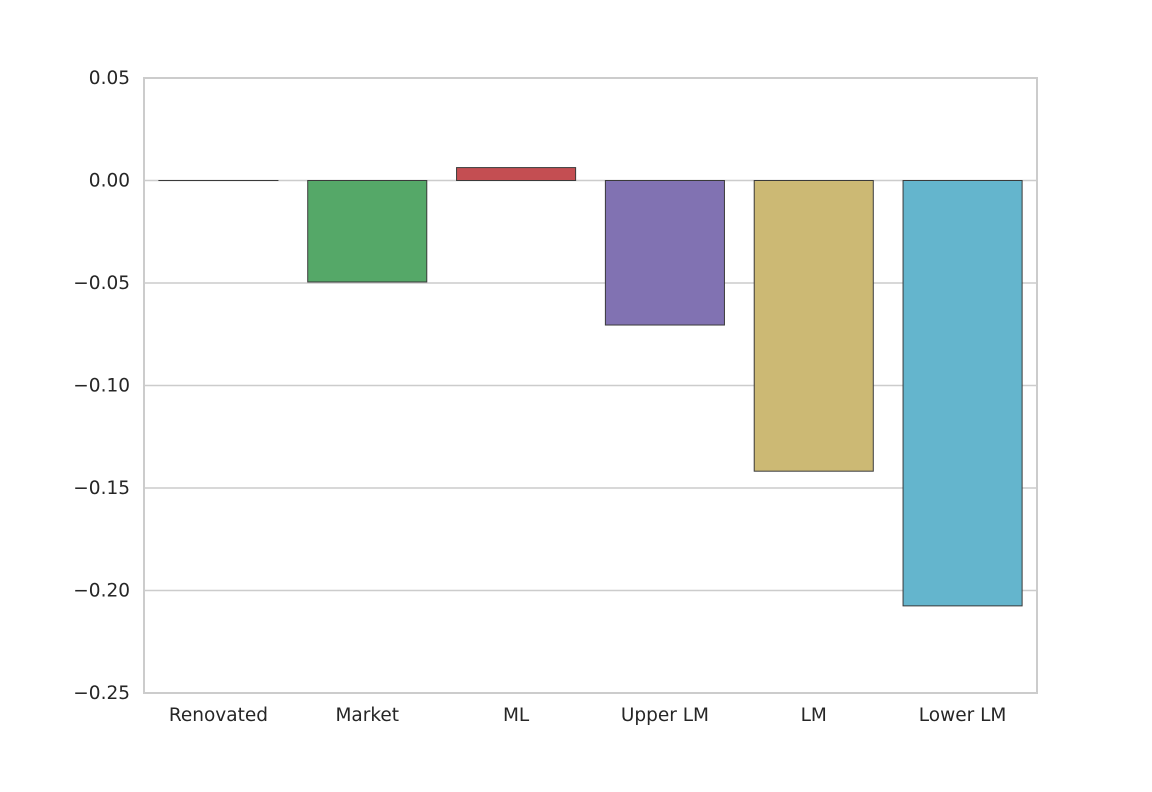 The width and height of the screenshot is (1152, 792). What do you see at coordinates (109, 78) in the screenshot?
I see `y-tick-label: 0.05` at bounding box center [109, 78].